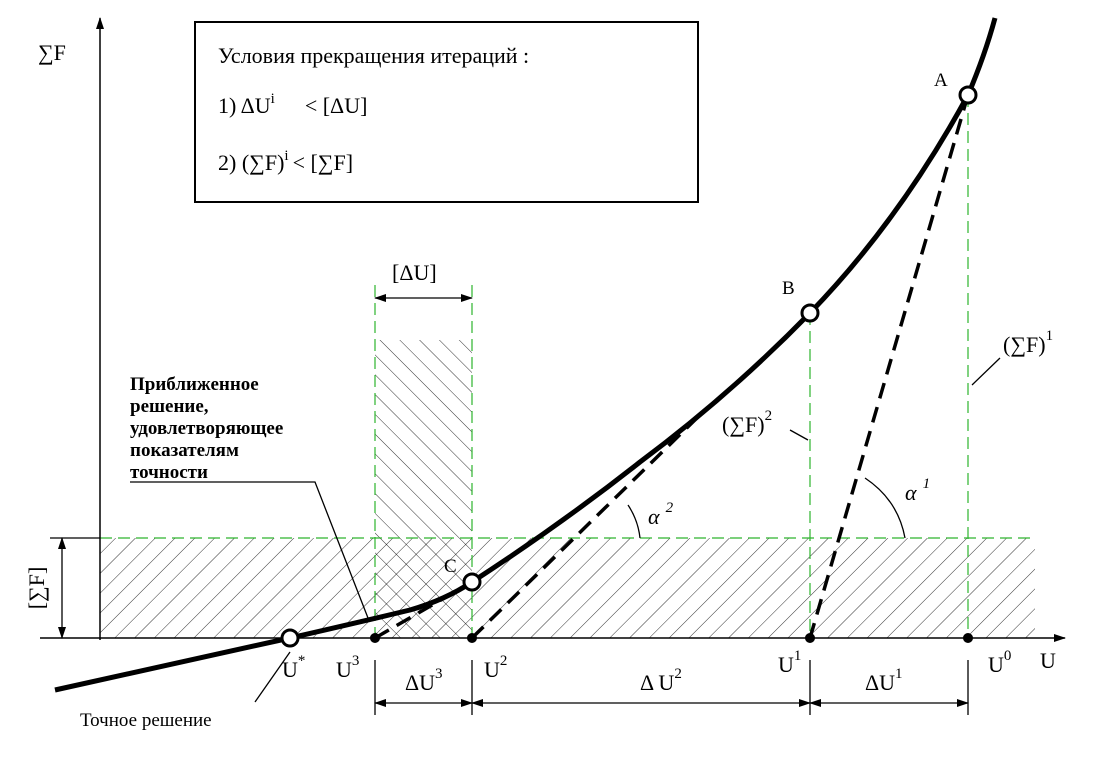  I want to click on condition: 1) ΔUi < [ΔU], so click(292, 104).